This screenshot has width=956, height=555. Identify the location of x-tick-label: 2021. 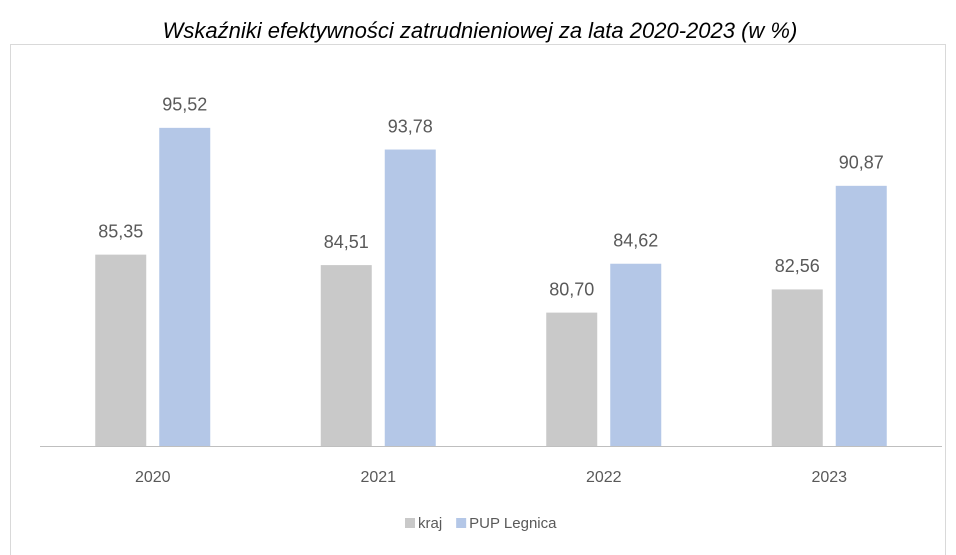
(378, 477).